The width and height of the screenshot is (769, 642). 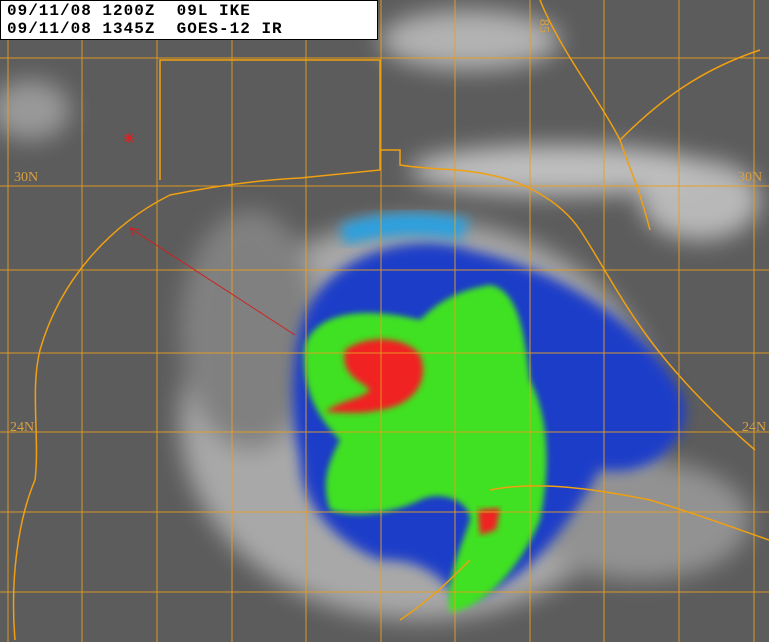 I want to click on caption-line-2: 09/11/08 1345Z GOES-12 IR, so click(x=145, y=29).